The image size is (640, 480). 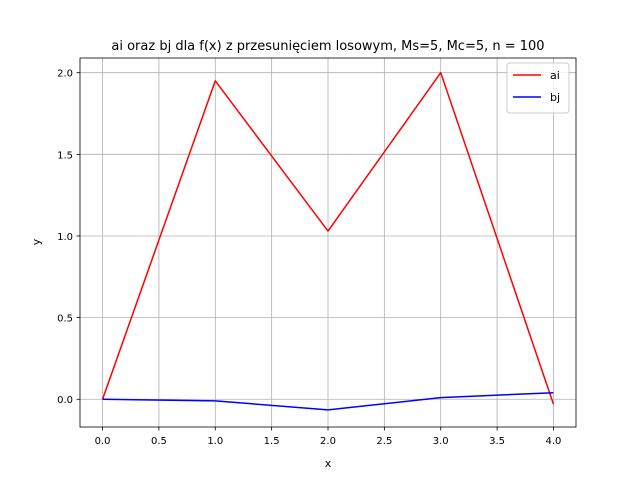 What do you see at coordinates (555, 97) in the screenshot?
I see `legend-label-bj: bj` at bounding box center [555, 97].